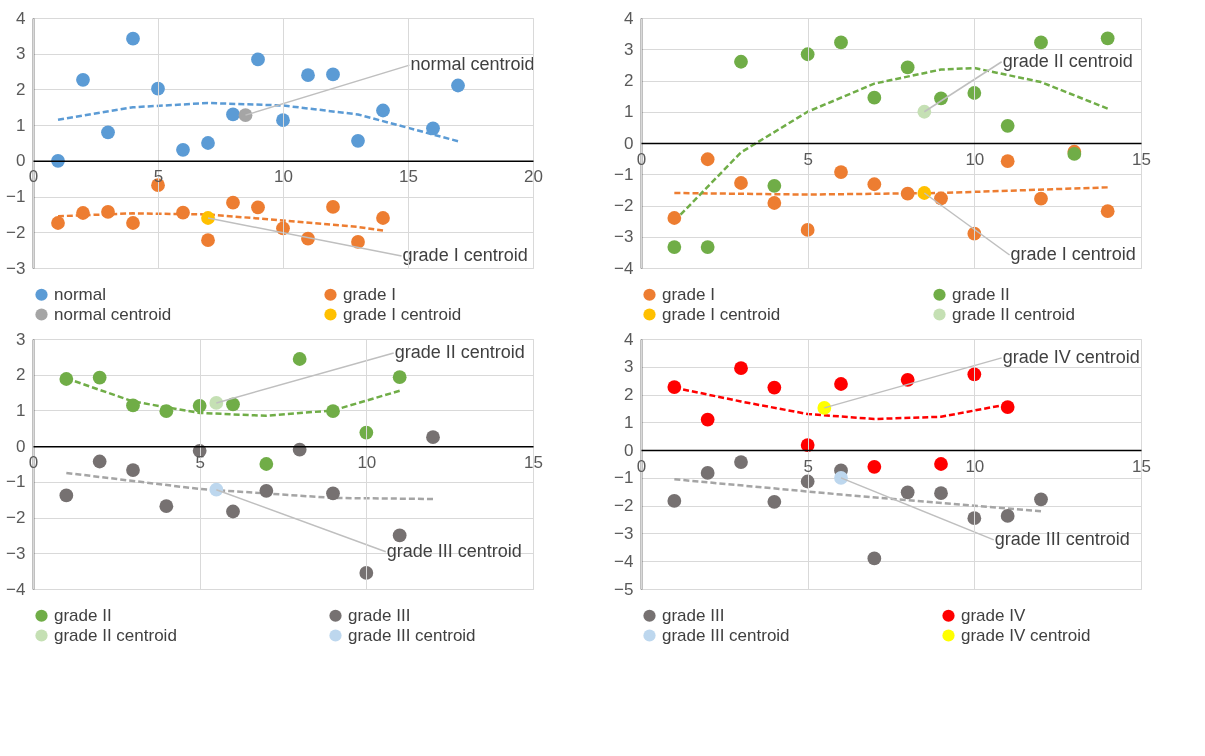 This screenshot has height=756, width=1205. I want to click on legend-label: normal centroid, so click(113, 314).